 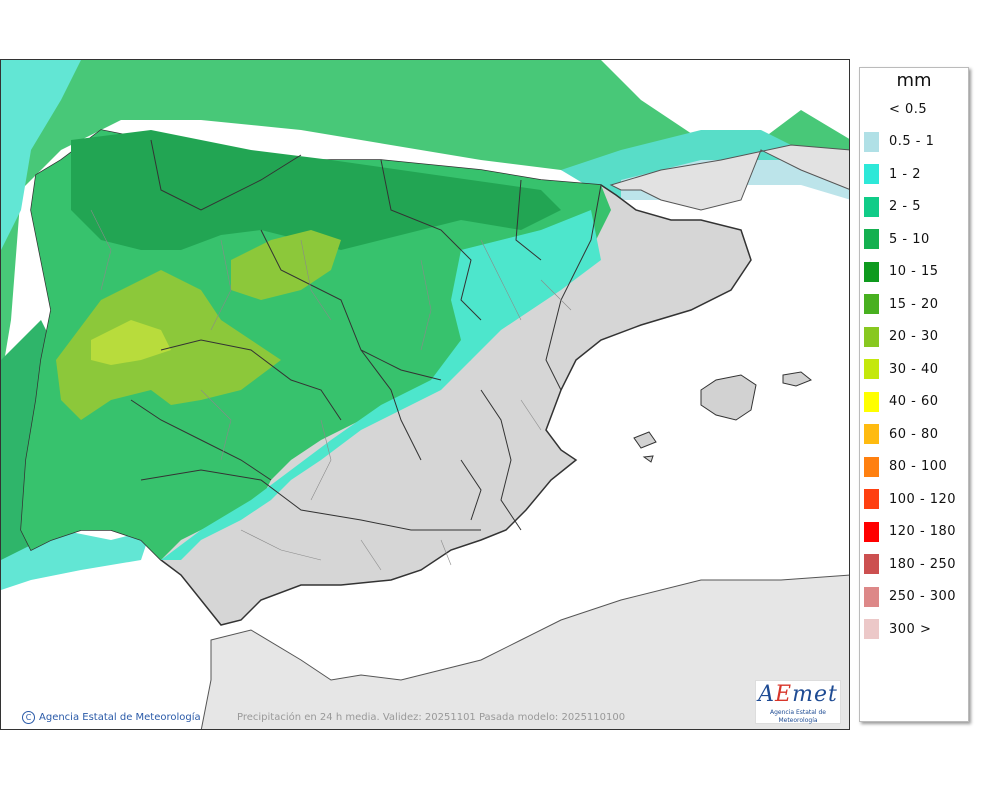 What do you see at coordinates (797, 716) in the screenshot?
I see `logo-subtitle: Agencia Estatal de Meteorología` at bounding box center [797, 716].